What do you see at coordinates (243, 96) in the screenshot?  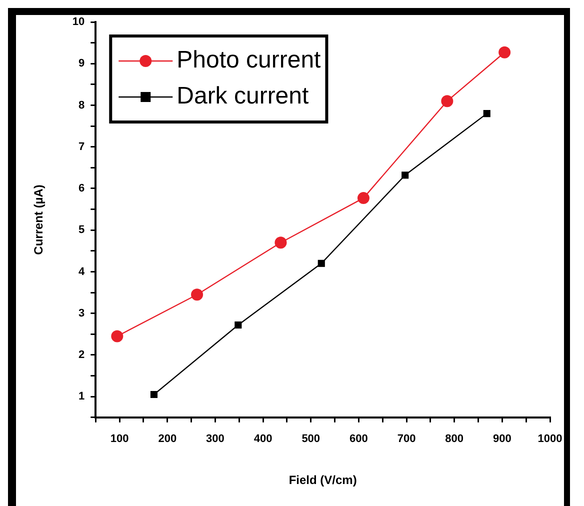 I see `legend-label: Dark current` at bounding box center [243, 96].